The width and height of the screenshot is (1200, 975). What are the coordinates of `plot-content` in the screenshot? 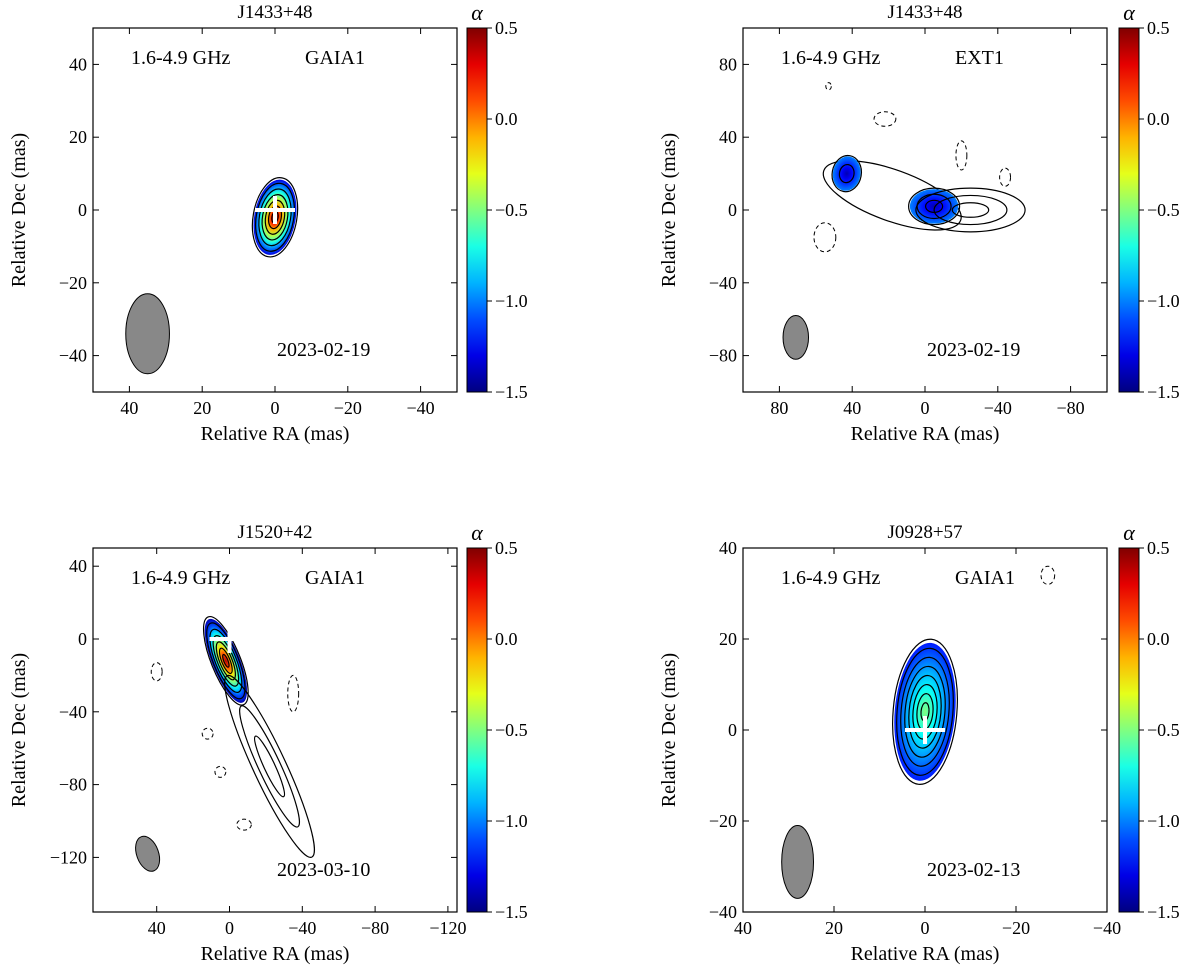 It's located at (904, 221).